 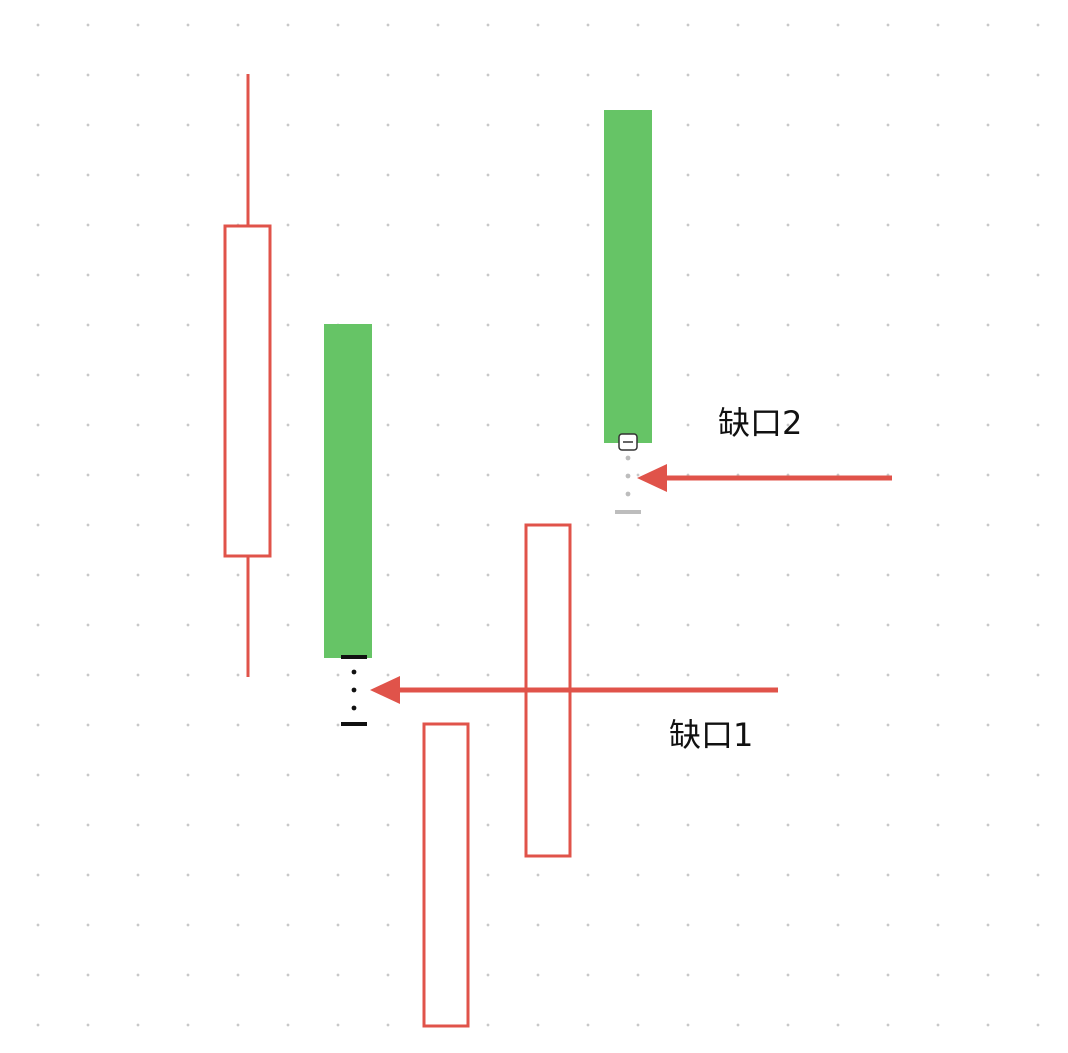 I want to click on candle-1-hollow-red, so click(x=247, y=375).